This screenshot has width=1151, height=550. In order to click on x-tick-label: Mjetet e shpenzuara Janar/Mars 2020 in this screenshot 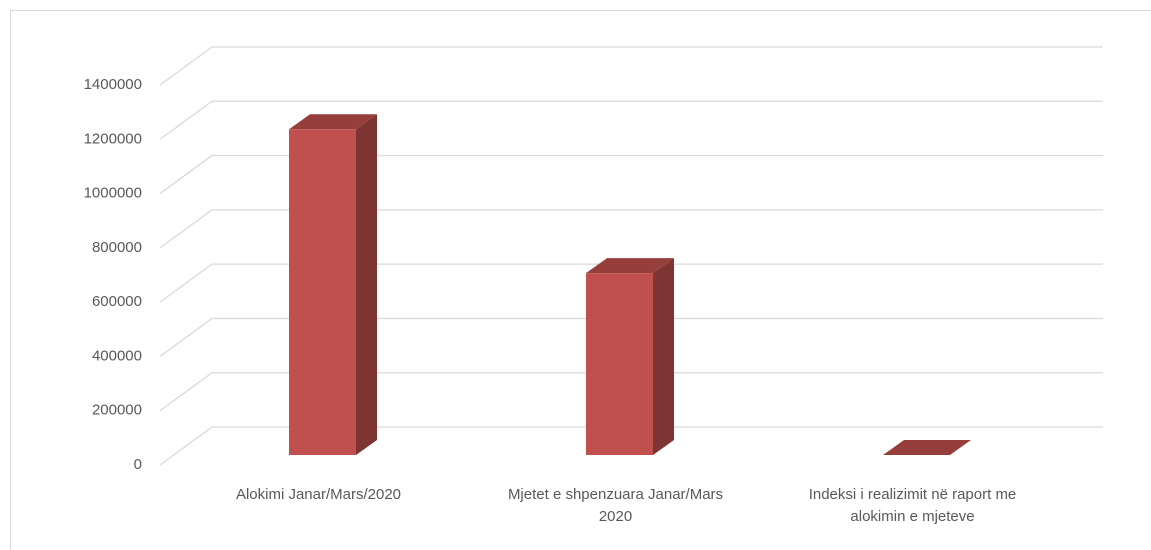, I will do `click(615, 505)`.